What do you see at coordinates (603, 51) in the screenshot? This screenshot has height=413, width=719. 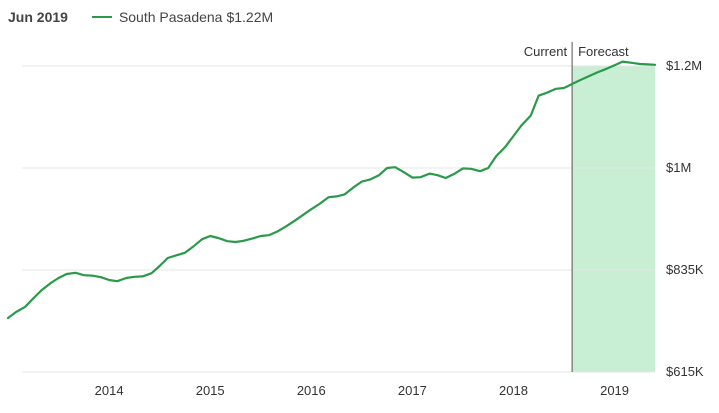 I see `forecast-label: Forecast` at bounding box center [603, 51].